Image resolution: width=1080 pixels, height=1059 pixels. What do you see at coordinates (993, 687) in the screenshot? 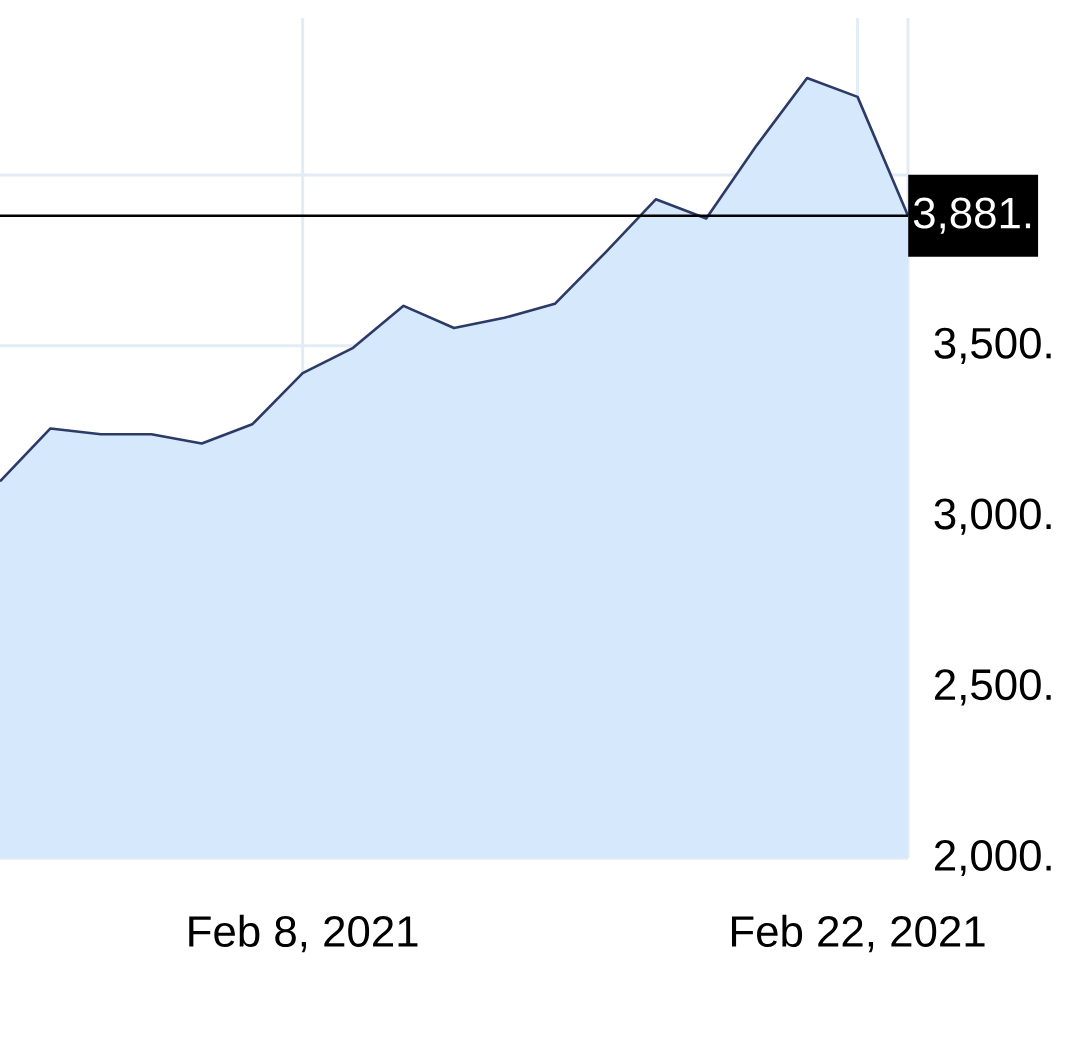
I see `y-tick-label: 2,500.` at bounding box center [993, 687].